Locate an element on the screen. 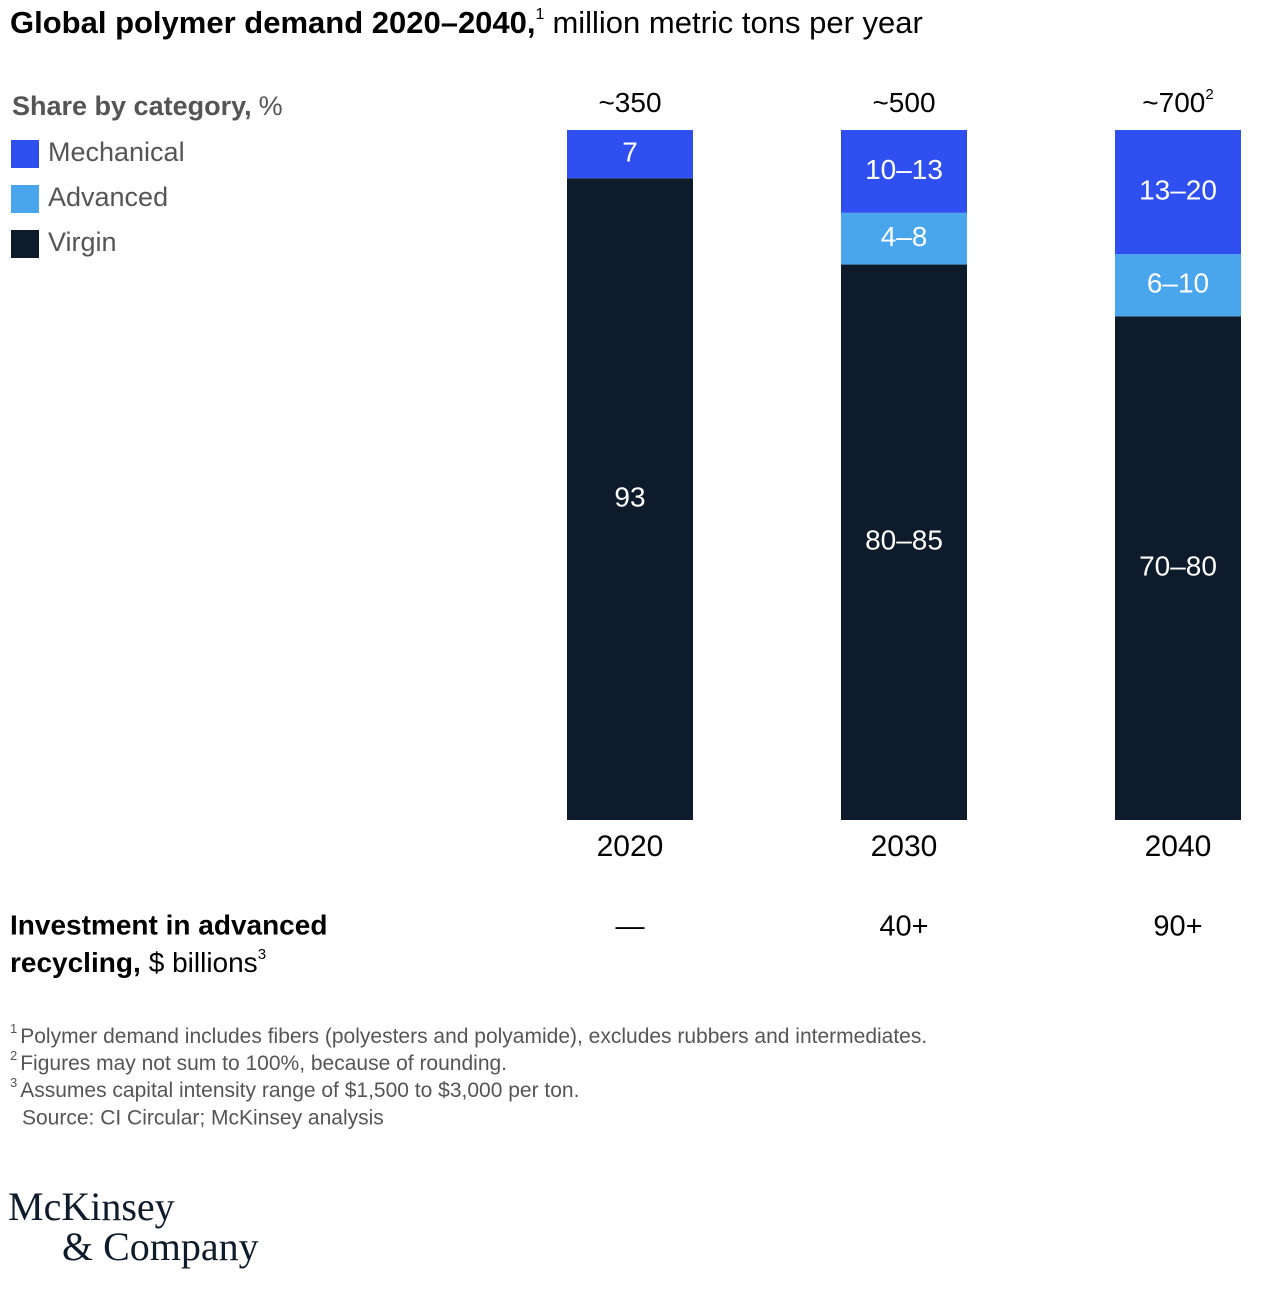 Image resolution: width=1266 pixels, height=1294 pixels. data-label: 80–85 is located at coordinates (904, 540).